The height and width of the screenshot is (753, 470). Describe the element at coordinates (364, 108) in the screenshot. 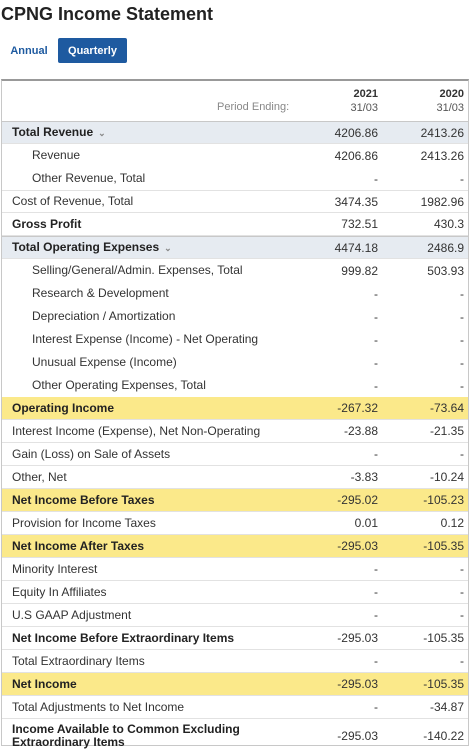

I see `column-date-2021: 31/03` at that location.